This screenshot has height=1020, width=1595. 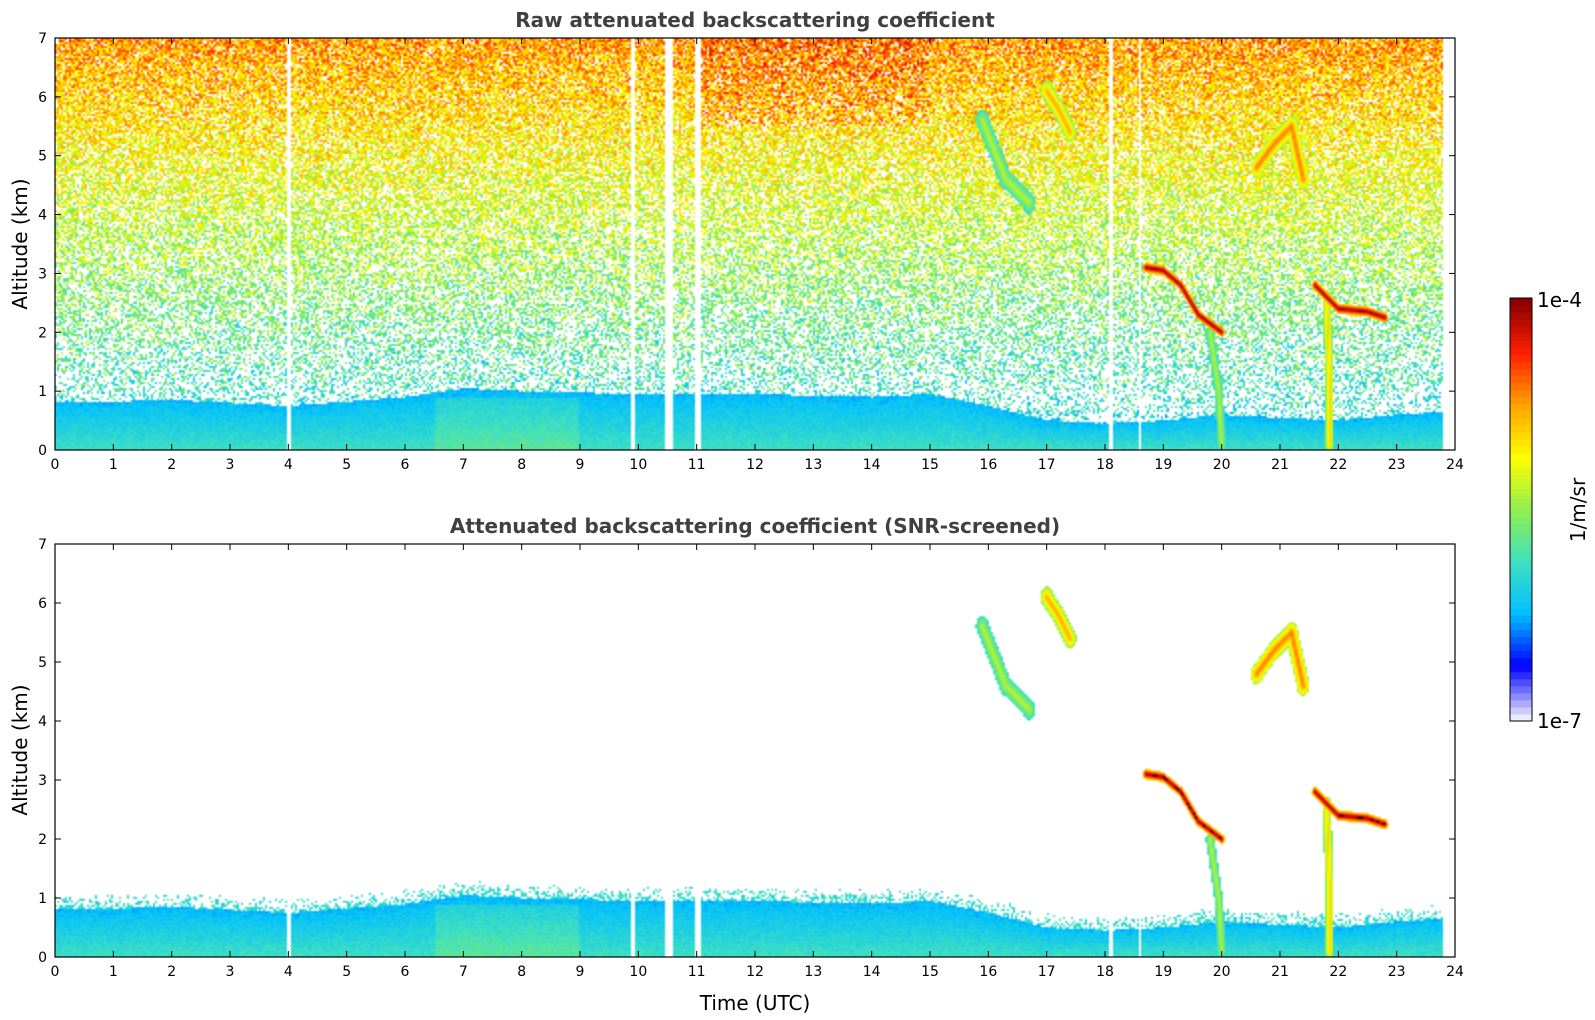 What do you see at coordinates (755, 465) in the screenshot?
I see `x-tick-label: 12` at bounding box center [755, 465].